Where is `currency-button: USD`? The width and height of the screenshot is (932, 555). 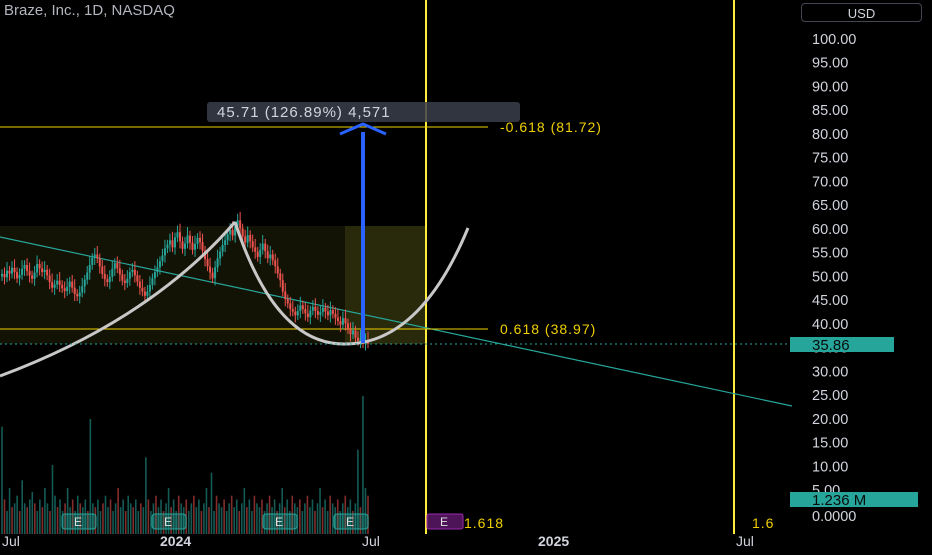 currency-button: USD is located at coordinates (861, 12).